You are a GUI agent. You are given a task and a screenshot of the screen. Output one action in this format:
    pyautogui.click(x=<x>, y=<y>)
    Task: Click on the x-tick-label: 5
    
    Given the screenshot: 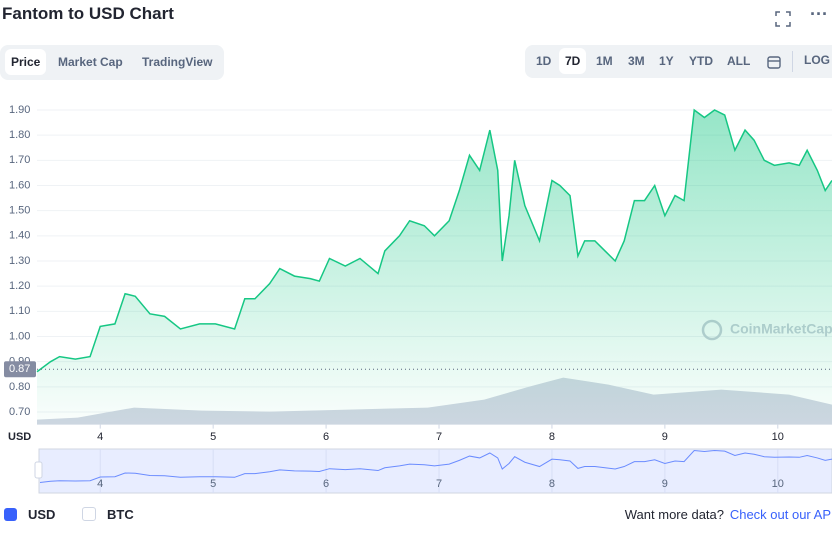 What is the action you would take?
    pyautogui.click(x=213, y=437)
    